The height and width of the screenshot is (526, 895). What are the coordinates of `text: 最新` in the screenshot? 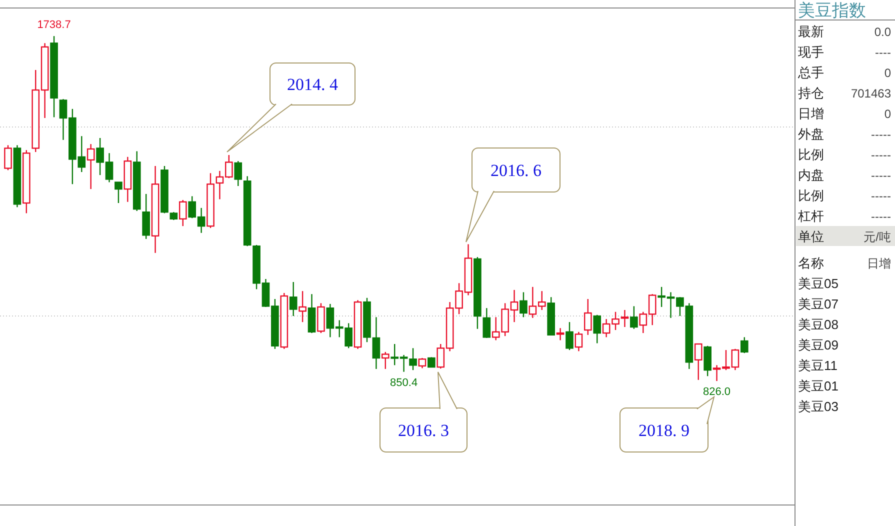 It's located at (811, 31).